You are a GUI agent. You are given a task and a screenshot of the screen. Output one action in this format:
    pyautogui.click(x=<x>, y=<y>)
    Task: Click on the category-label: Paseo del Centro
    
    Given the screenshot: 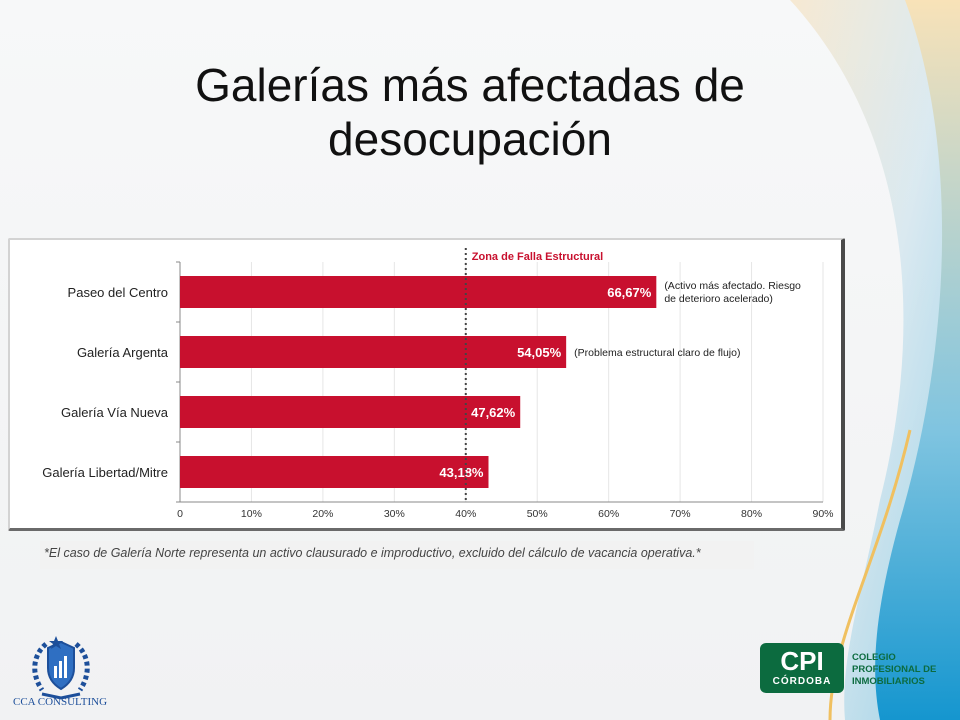 What is the action you would take?
    pyautogui.click(x=118, y=292)
    